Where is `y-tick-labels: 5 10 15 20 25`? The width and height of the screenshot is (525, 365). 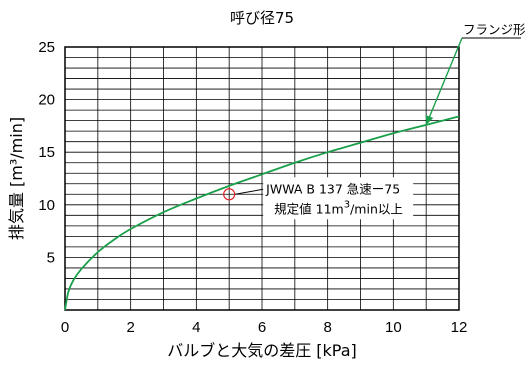 y-tick-labels: 5 10 15 20 25 is located at coordinates (46, 152).